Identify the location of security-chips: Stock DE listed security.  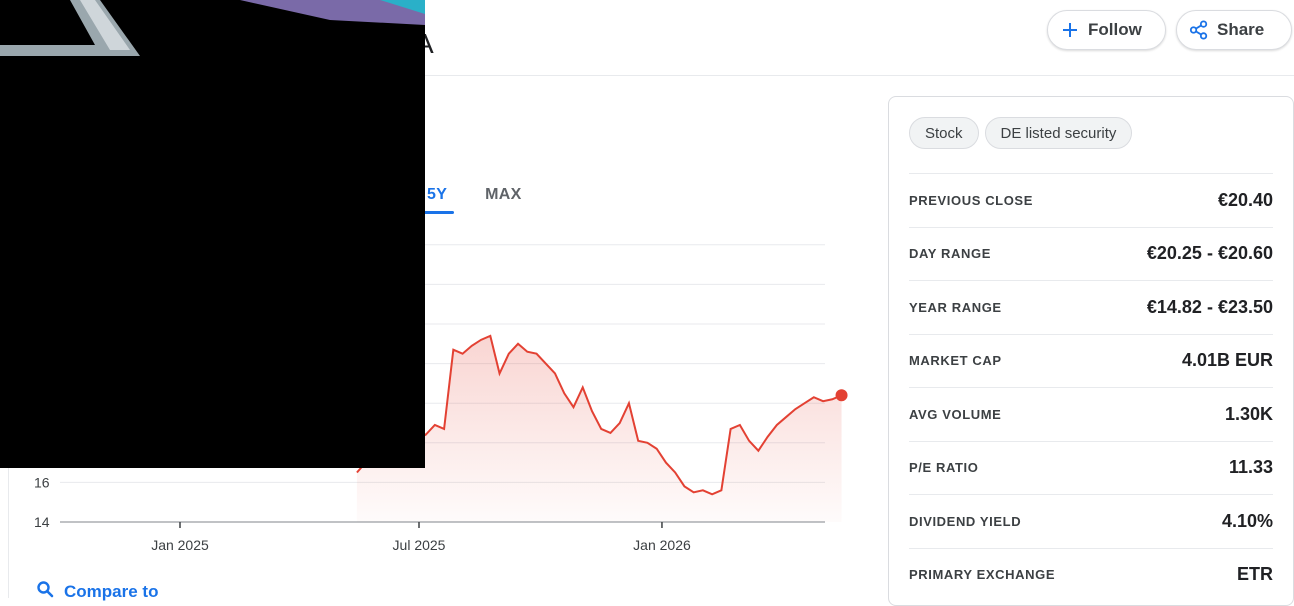
(1021, 133).